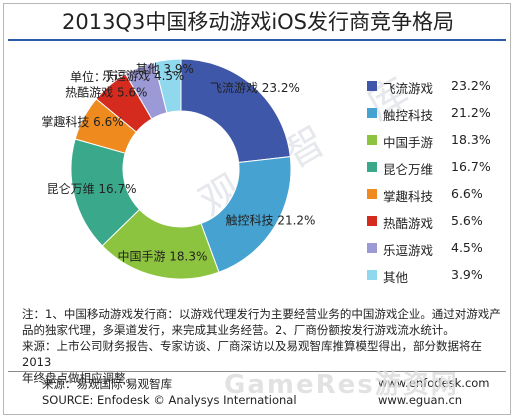 The image size is (516, 419). Describe the element at coordinates (471, 166) in the screenshot. I see `legend-value: 16.7%` at that location.